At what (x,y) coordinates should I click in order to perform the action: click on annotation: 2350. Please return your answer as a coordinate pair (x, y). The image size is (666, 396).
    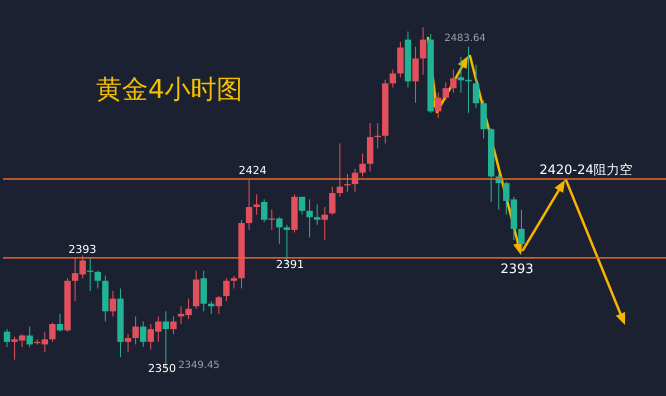
    Looking at the image, I should click on (162, 368).